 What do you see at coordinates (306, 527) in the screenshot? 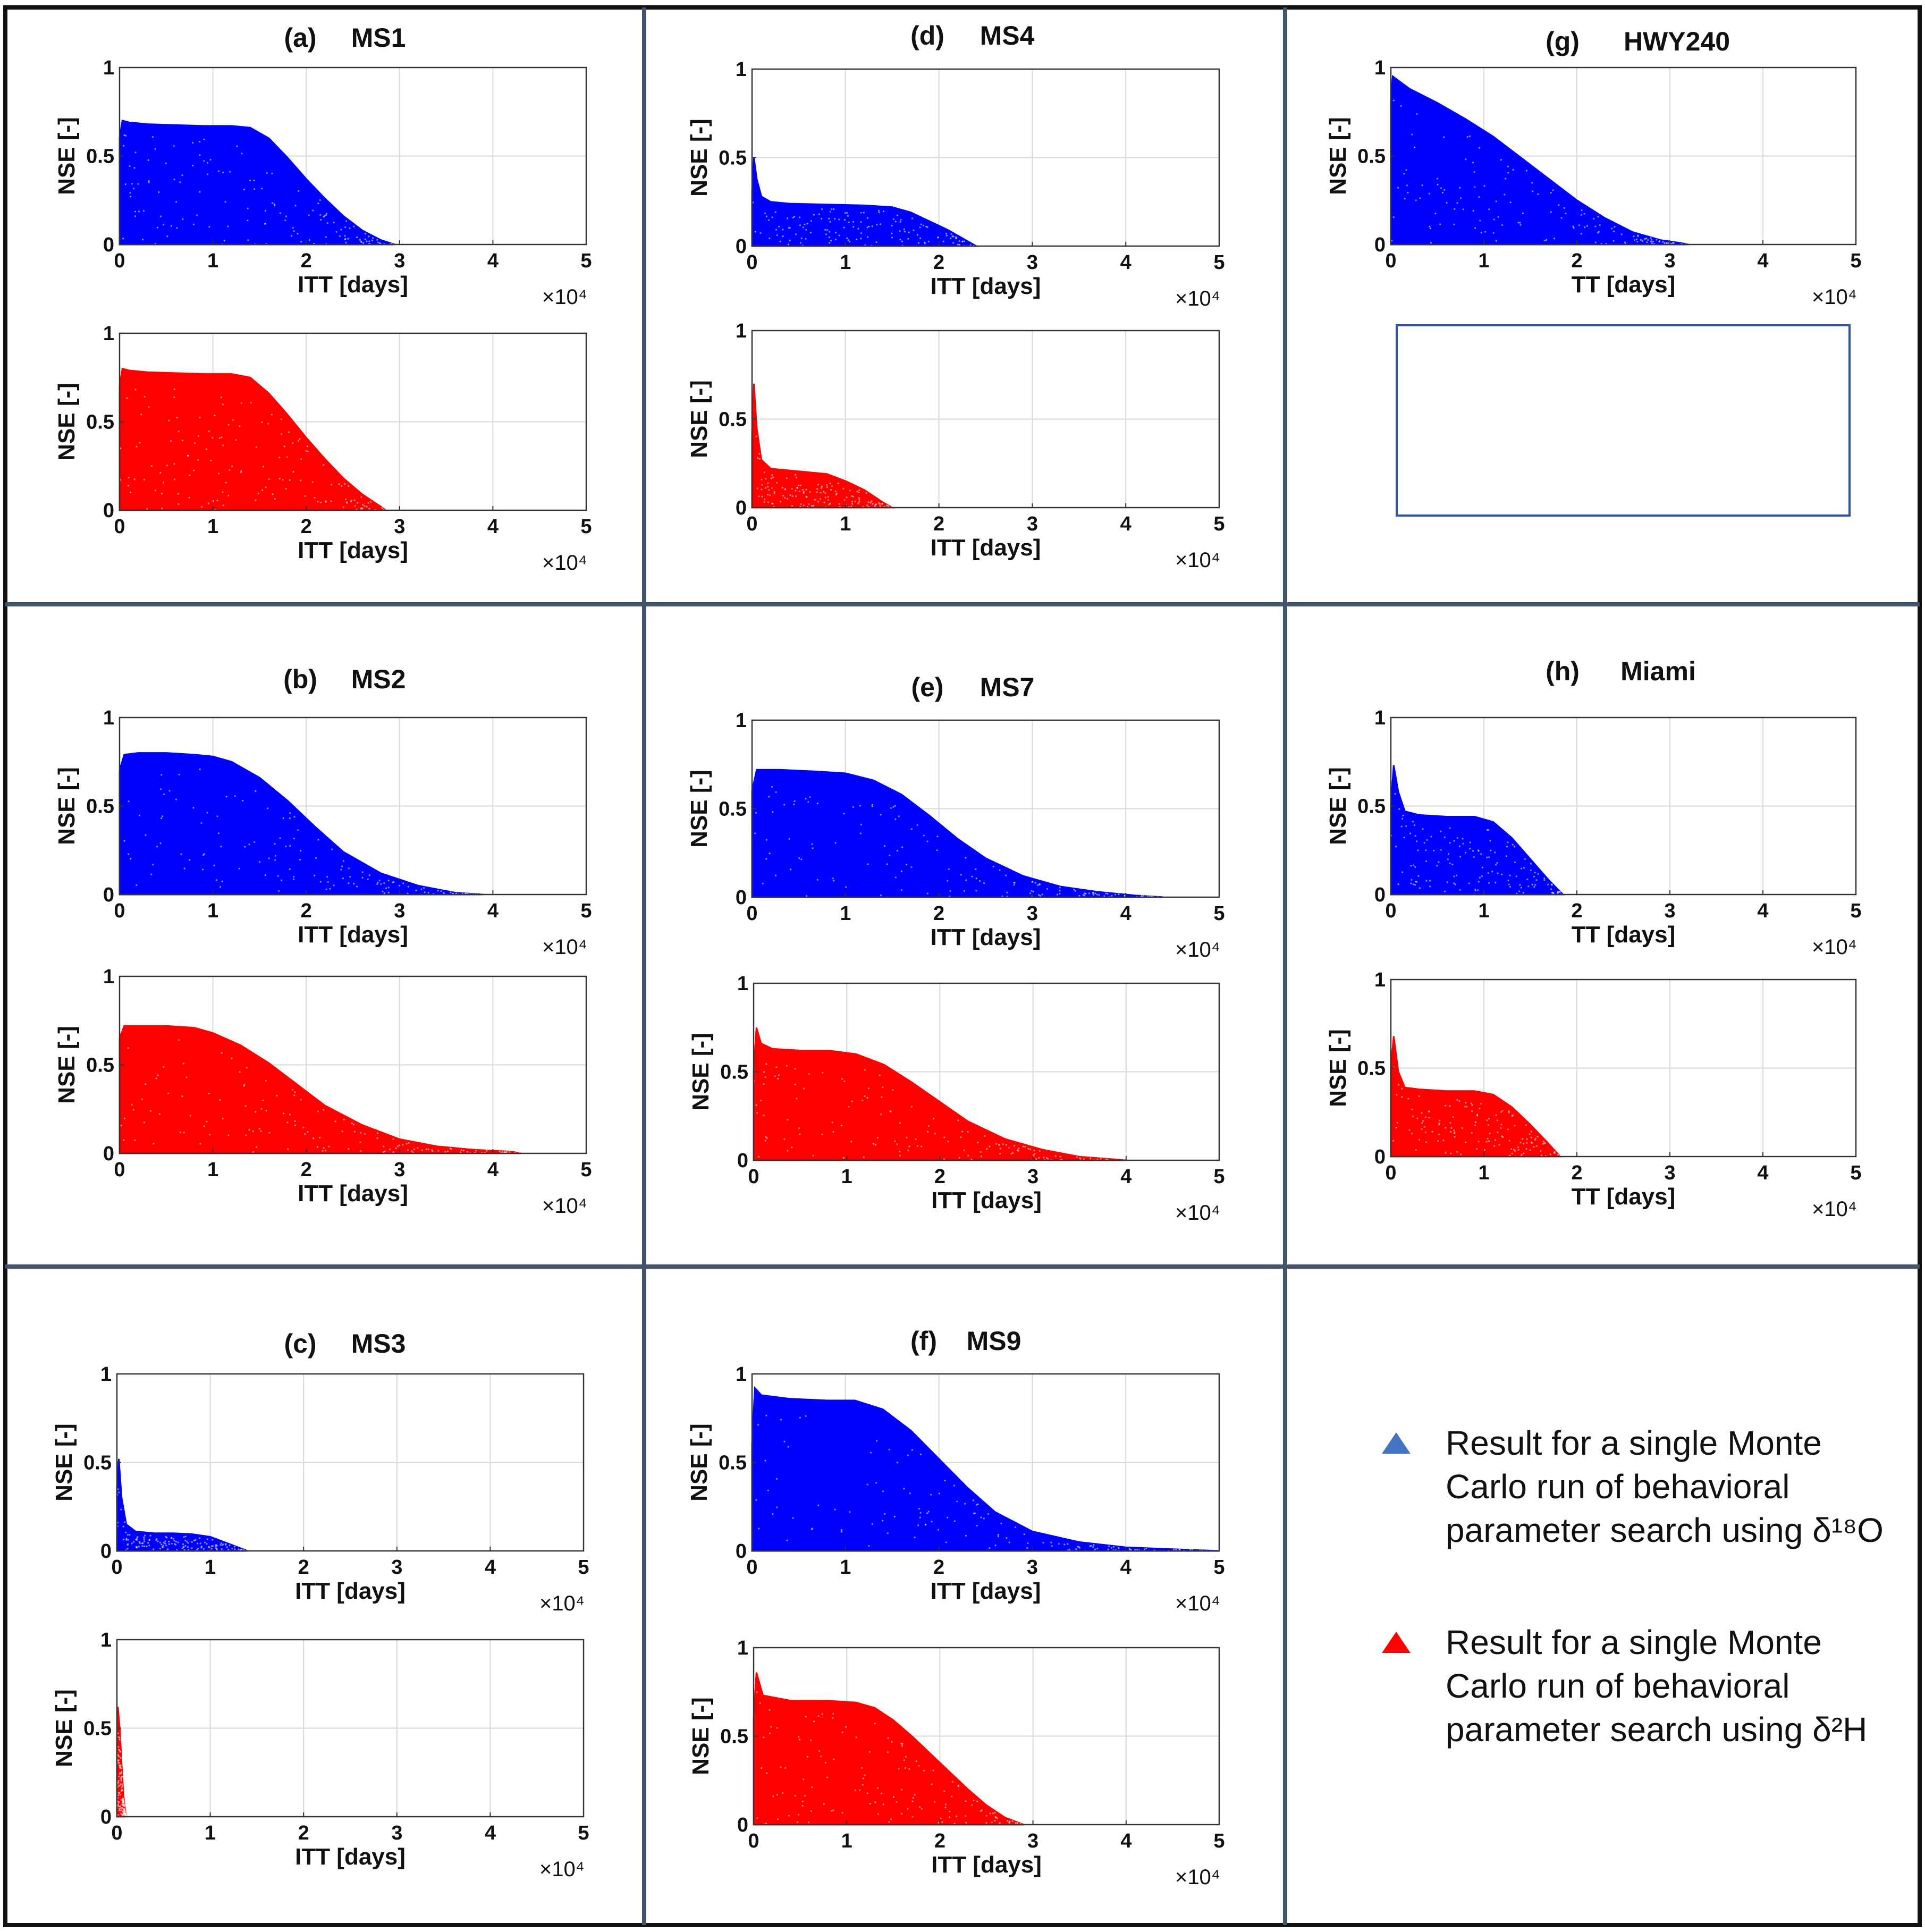
I see `x-tick-label: 2` at bounding box center [306, 527].